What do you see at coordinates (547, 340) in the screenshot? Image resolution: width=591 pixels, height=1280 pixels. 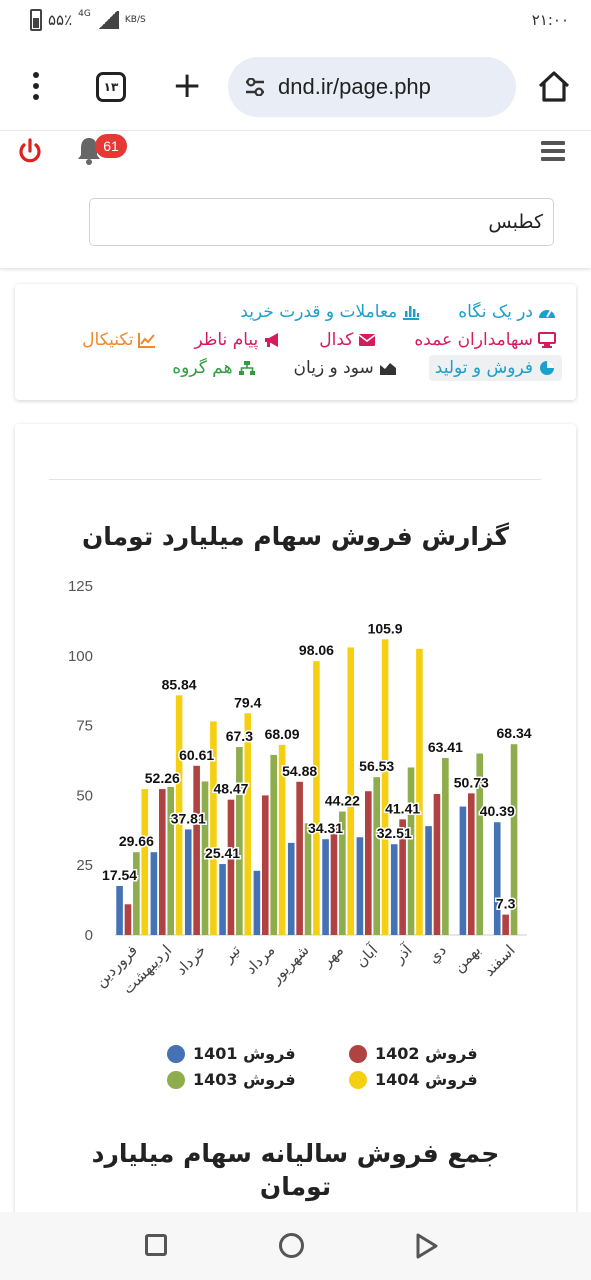 I see `desktop-icon` at bounding box center [547, 340].